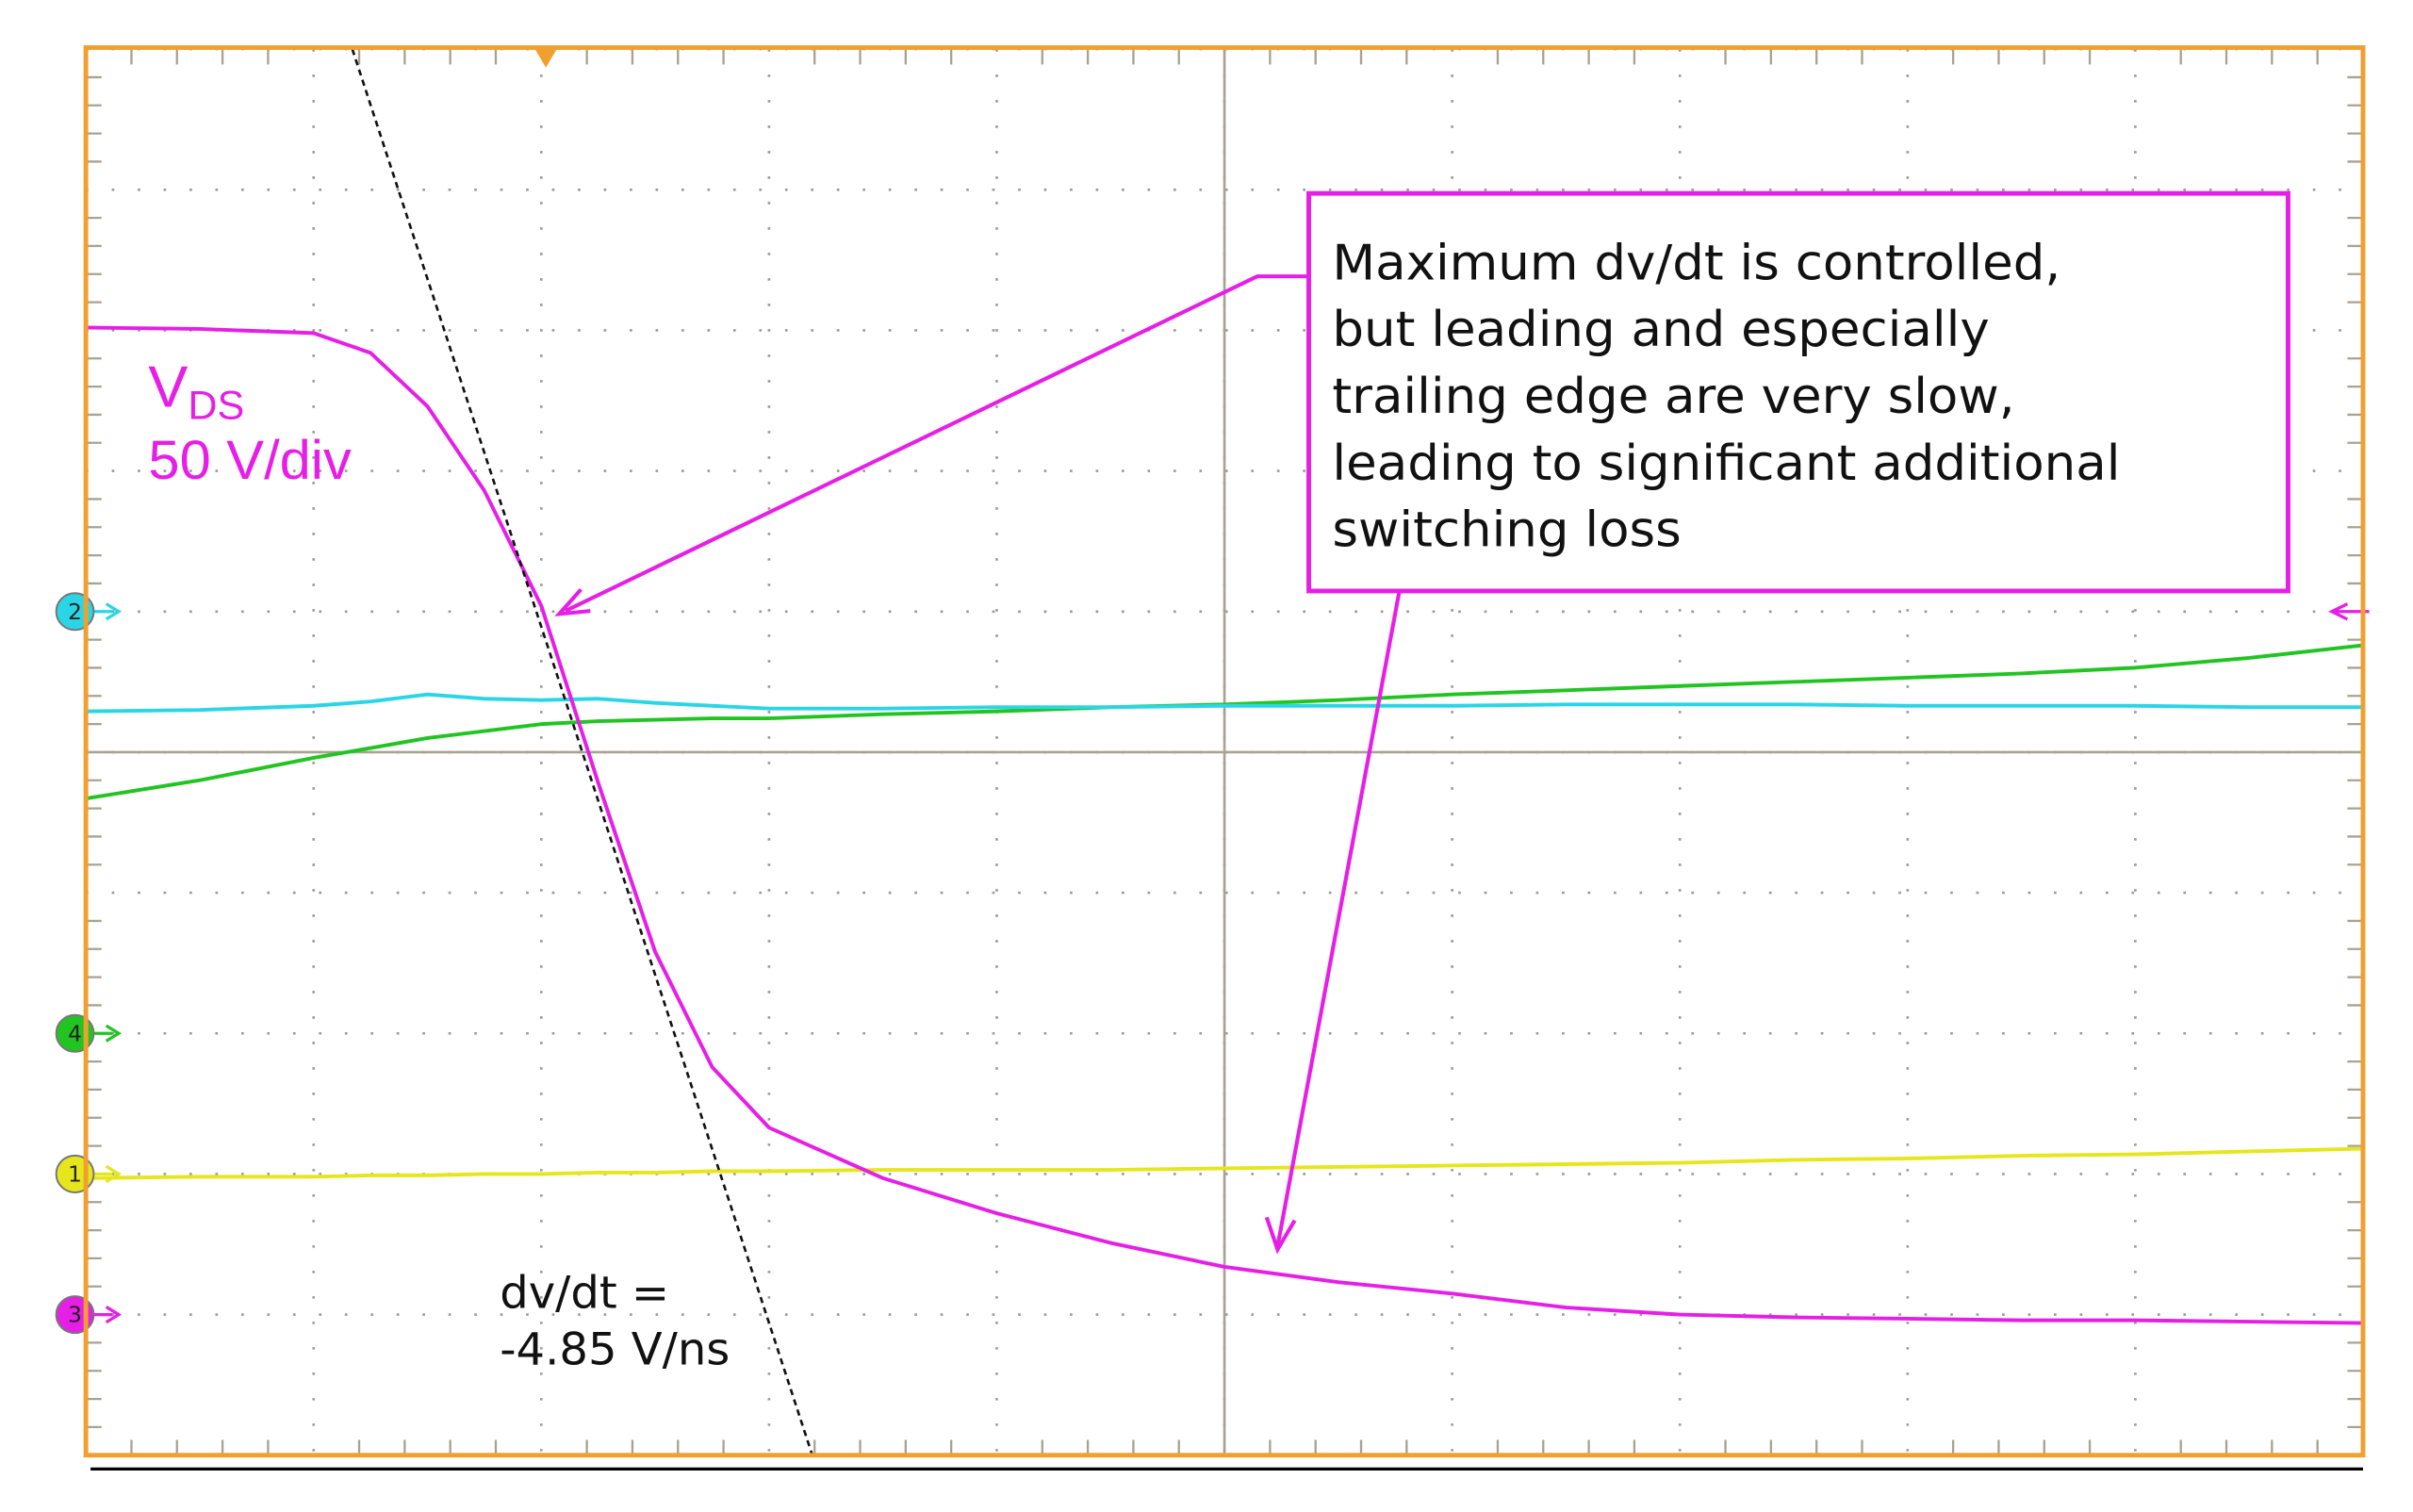  What do you see at coordinates (75, 1175) in the screenshot?
I see `legend-label: 1` at bounding box center [75, 1175].